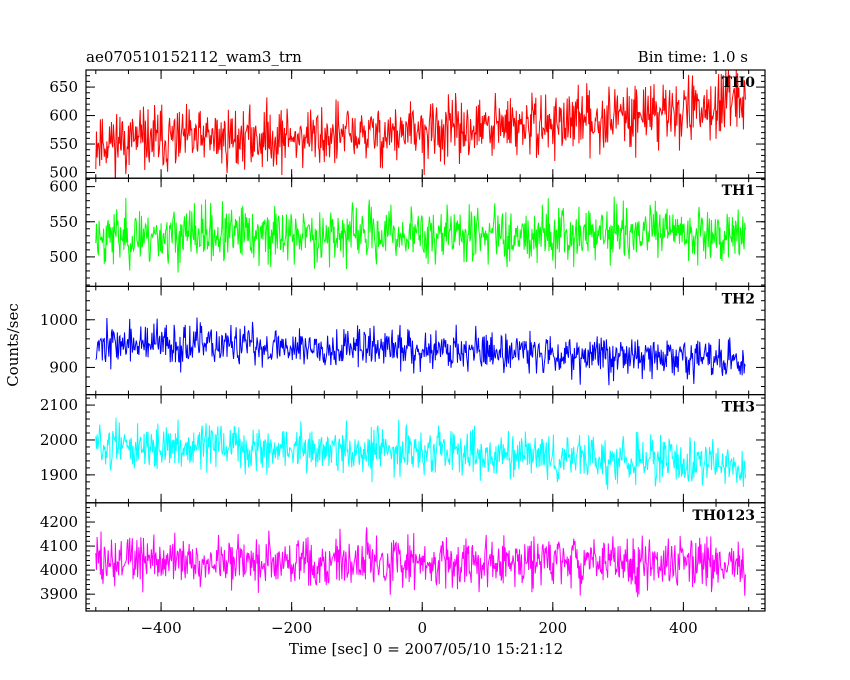  I want to click on series-line-th0, so click(420, 124).